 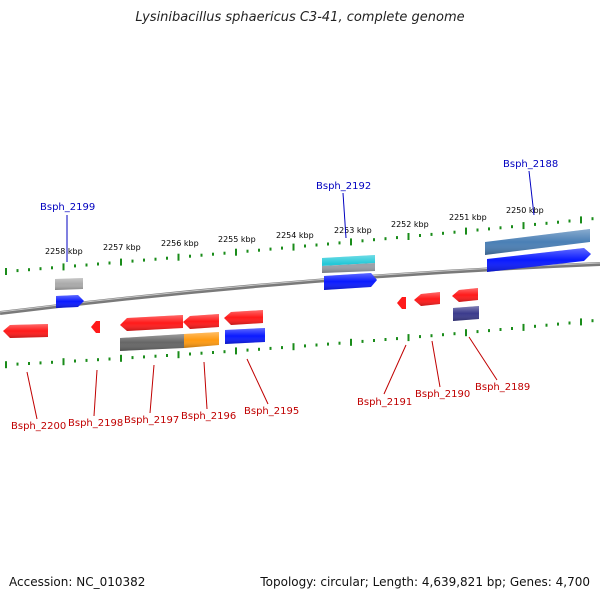 What do you see at coordinates (151, 420) in the screenshot?
I see `label-bsph-2197: Bsph_2197` at bounding box center [151, 420].